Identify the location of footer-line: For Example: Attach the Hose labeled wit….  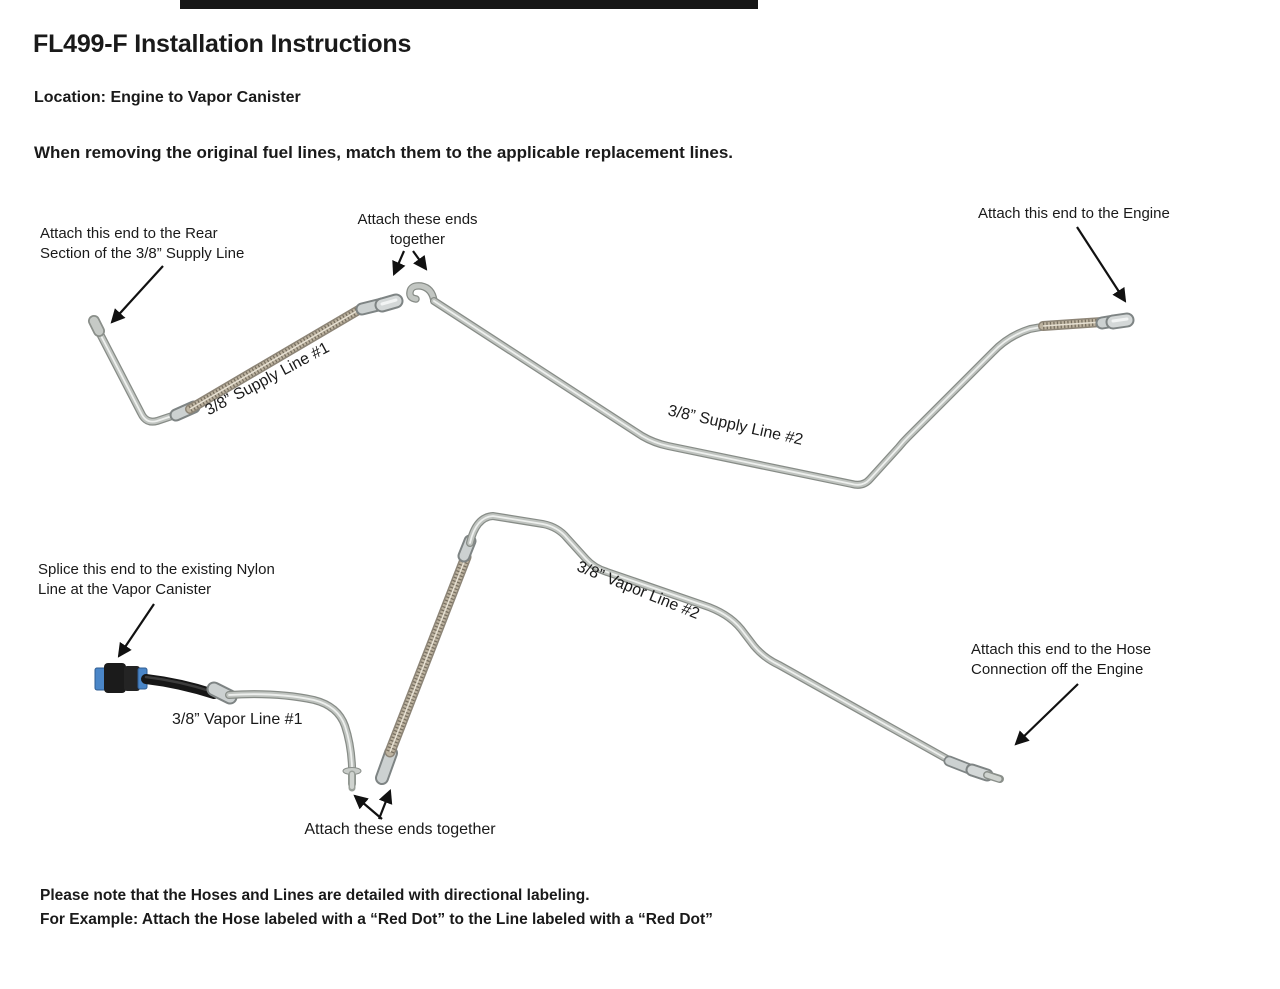
(376, 919).